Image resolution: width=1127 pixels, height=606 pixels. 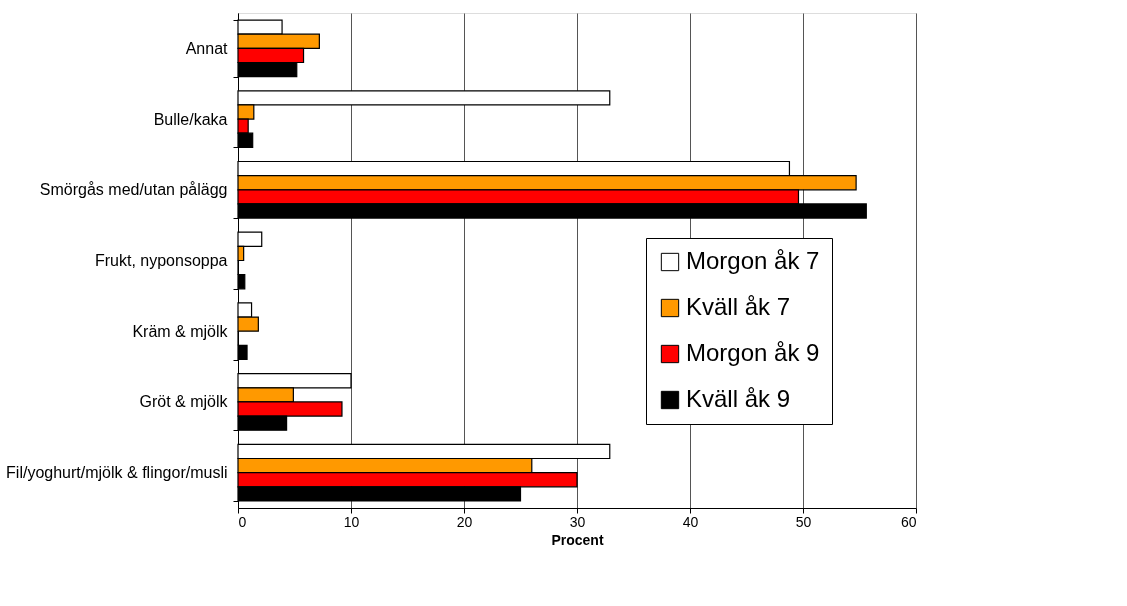 What do you see at coordinates (464, 521) in the screenshot?
I see `x-tick-label: 20` at bounding box center [464, 521].